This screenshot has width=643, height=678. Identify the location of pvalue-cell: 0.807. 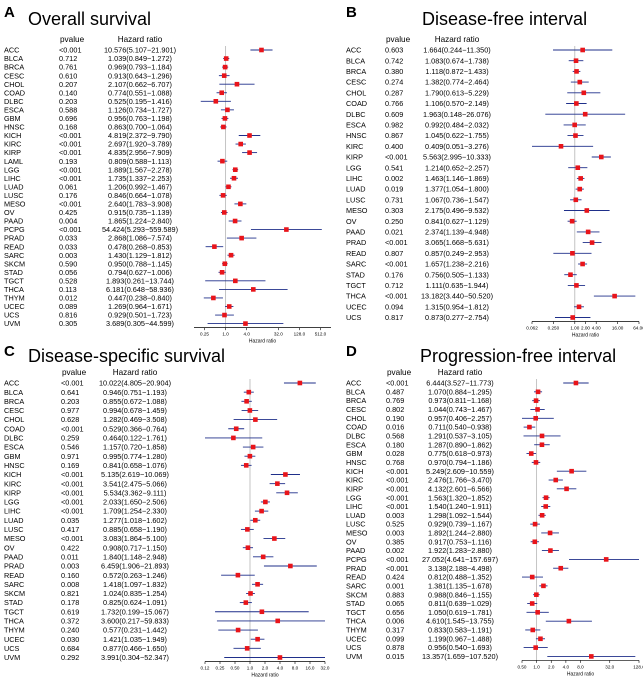
(394, 253).